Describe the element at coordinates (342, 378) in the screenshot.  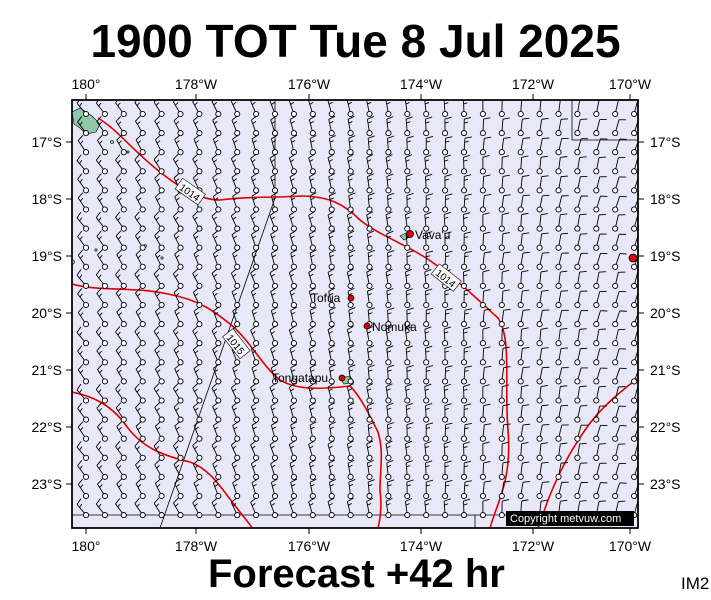
I see `place-marker` at that location.